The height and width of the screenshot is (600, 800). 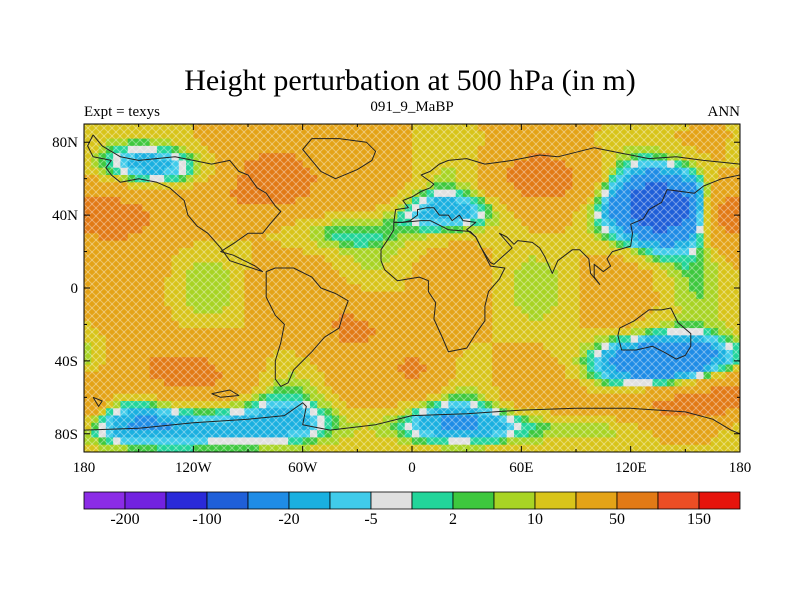 I want to click on left-label: Expt = texys, so click(x=122, y=112).